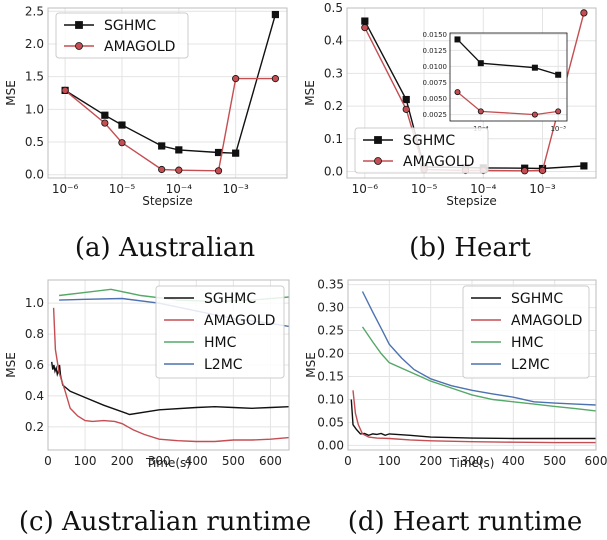 The width and height of the screenshot is (607, 540). What do you see at coordinates (330, 399) in the screenshot?
I see `y-tick-label: 0.10` at bounding box center [330, 399].